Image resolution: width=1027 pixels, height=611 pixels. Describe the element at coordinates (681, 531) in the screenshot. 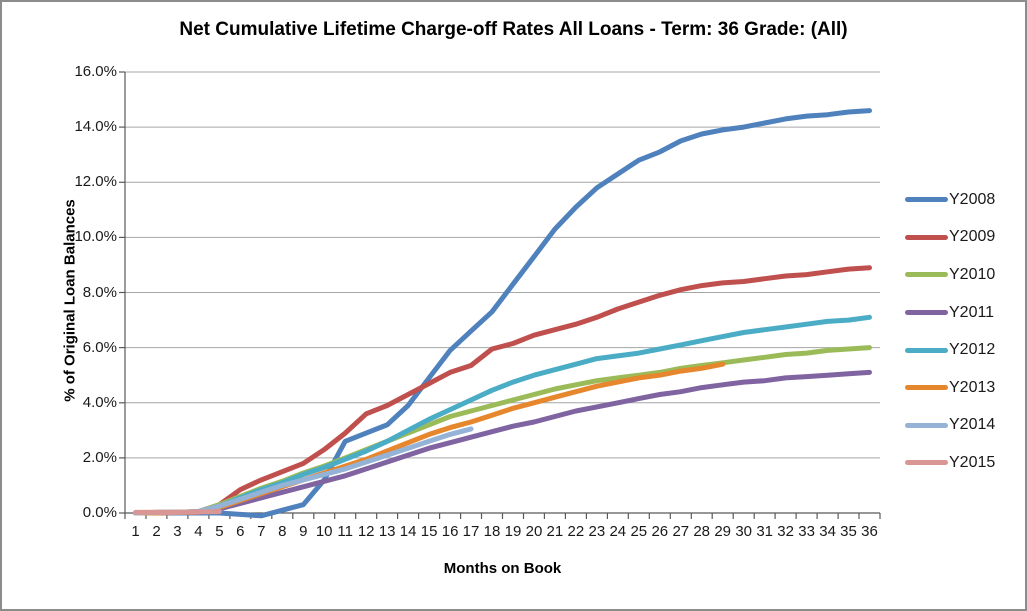

I see `x-tick-label: 27` at that location.